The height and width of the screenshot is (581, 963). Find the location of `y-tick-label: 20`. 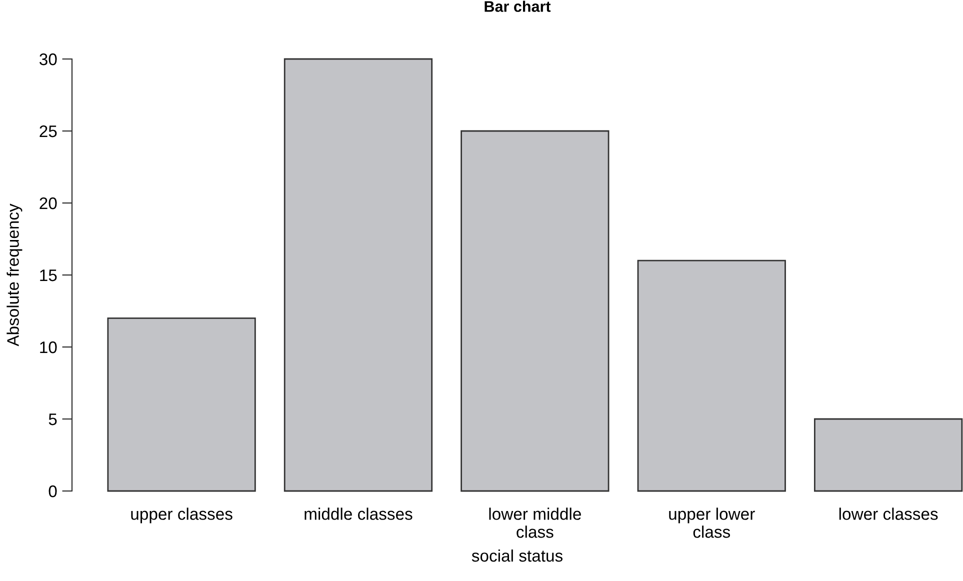

y-tick-label: 20 is located at coordinates (48, 203).